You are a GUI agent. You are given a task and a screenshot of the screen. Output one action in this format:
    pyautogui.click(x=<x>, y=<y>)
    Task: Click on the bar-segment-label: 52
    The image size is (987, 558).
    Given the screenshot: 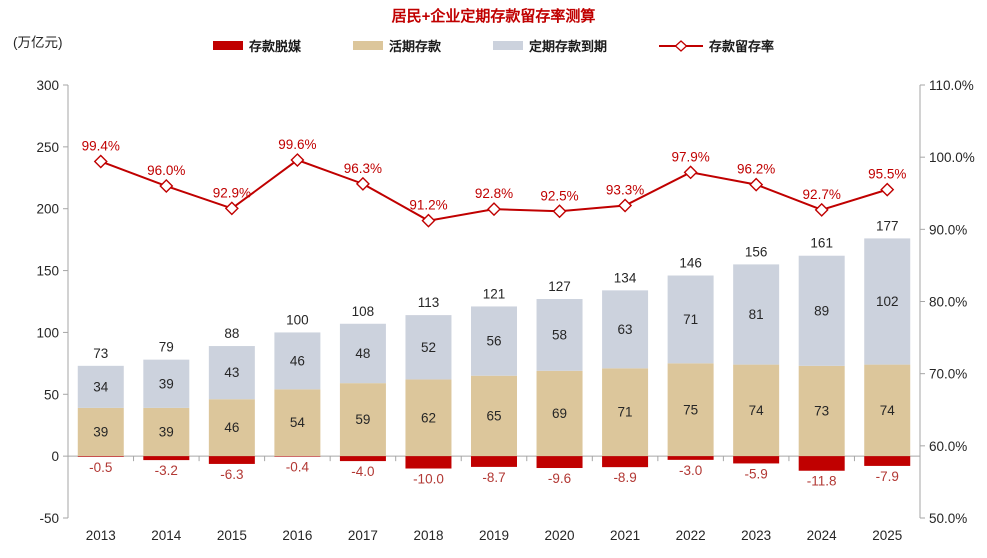 What is the action you would take?
    pyautogui.click(x=428, y=347)
    